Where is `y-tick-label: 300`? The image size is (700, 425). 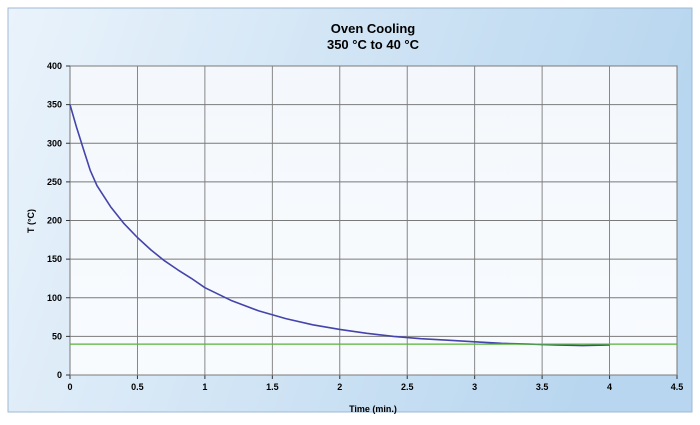 y-tick-label: 300 is located at coordinates (54, 143).